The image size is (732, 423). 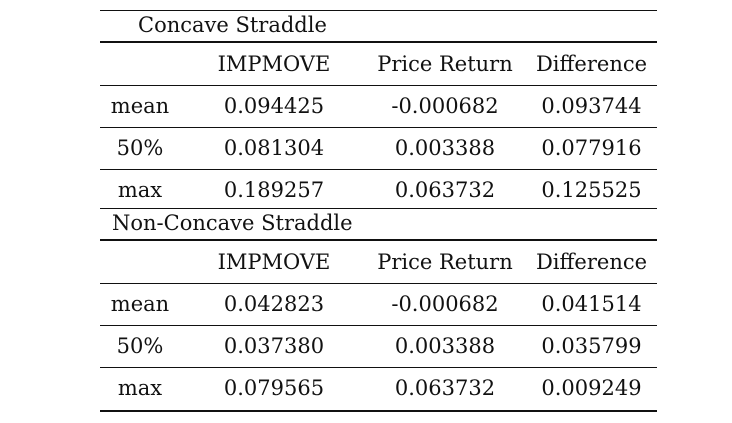 I want to click on difference-value: 0.093744, so click(x=591, y=106).